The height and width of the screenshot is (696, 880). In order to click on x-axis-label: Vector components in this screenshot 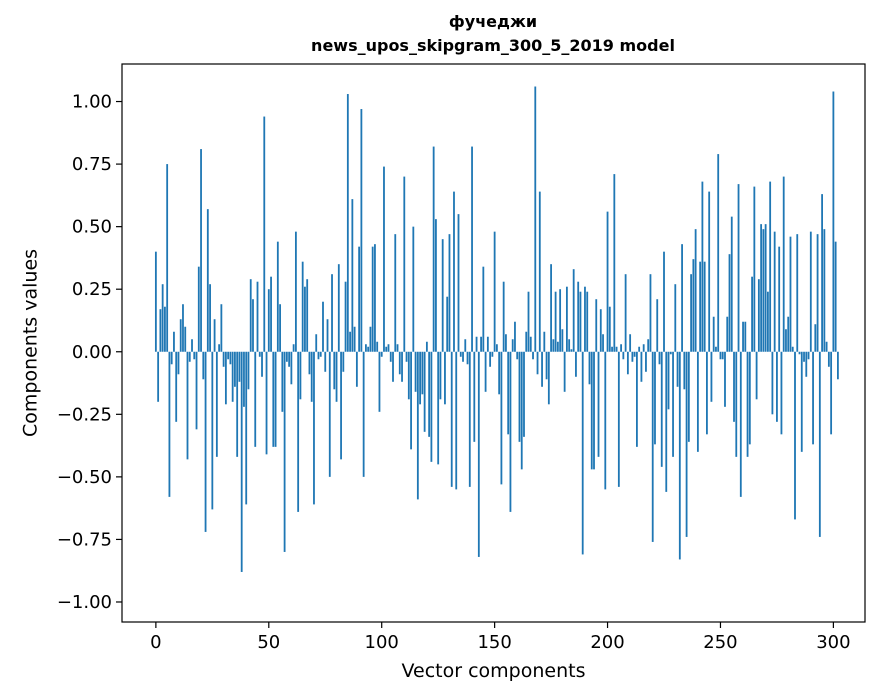, I will do `click(494, 671)`.